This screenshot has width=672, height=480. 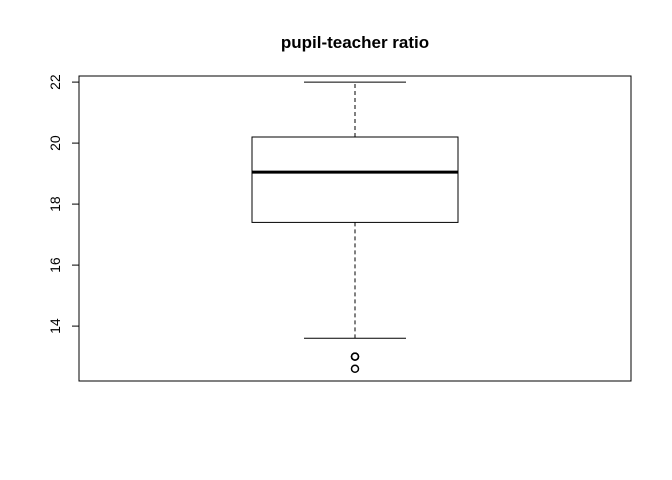 What do you see at coordinates (55, 82) in the screenshot?
I see `y-tick-label: 22` at bounding box center [55, 82].